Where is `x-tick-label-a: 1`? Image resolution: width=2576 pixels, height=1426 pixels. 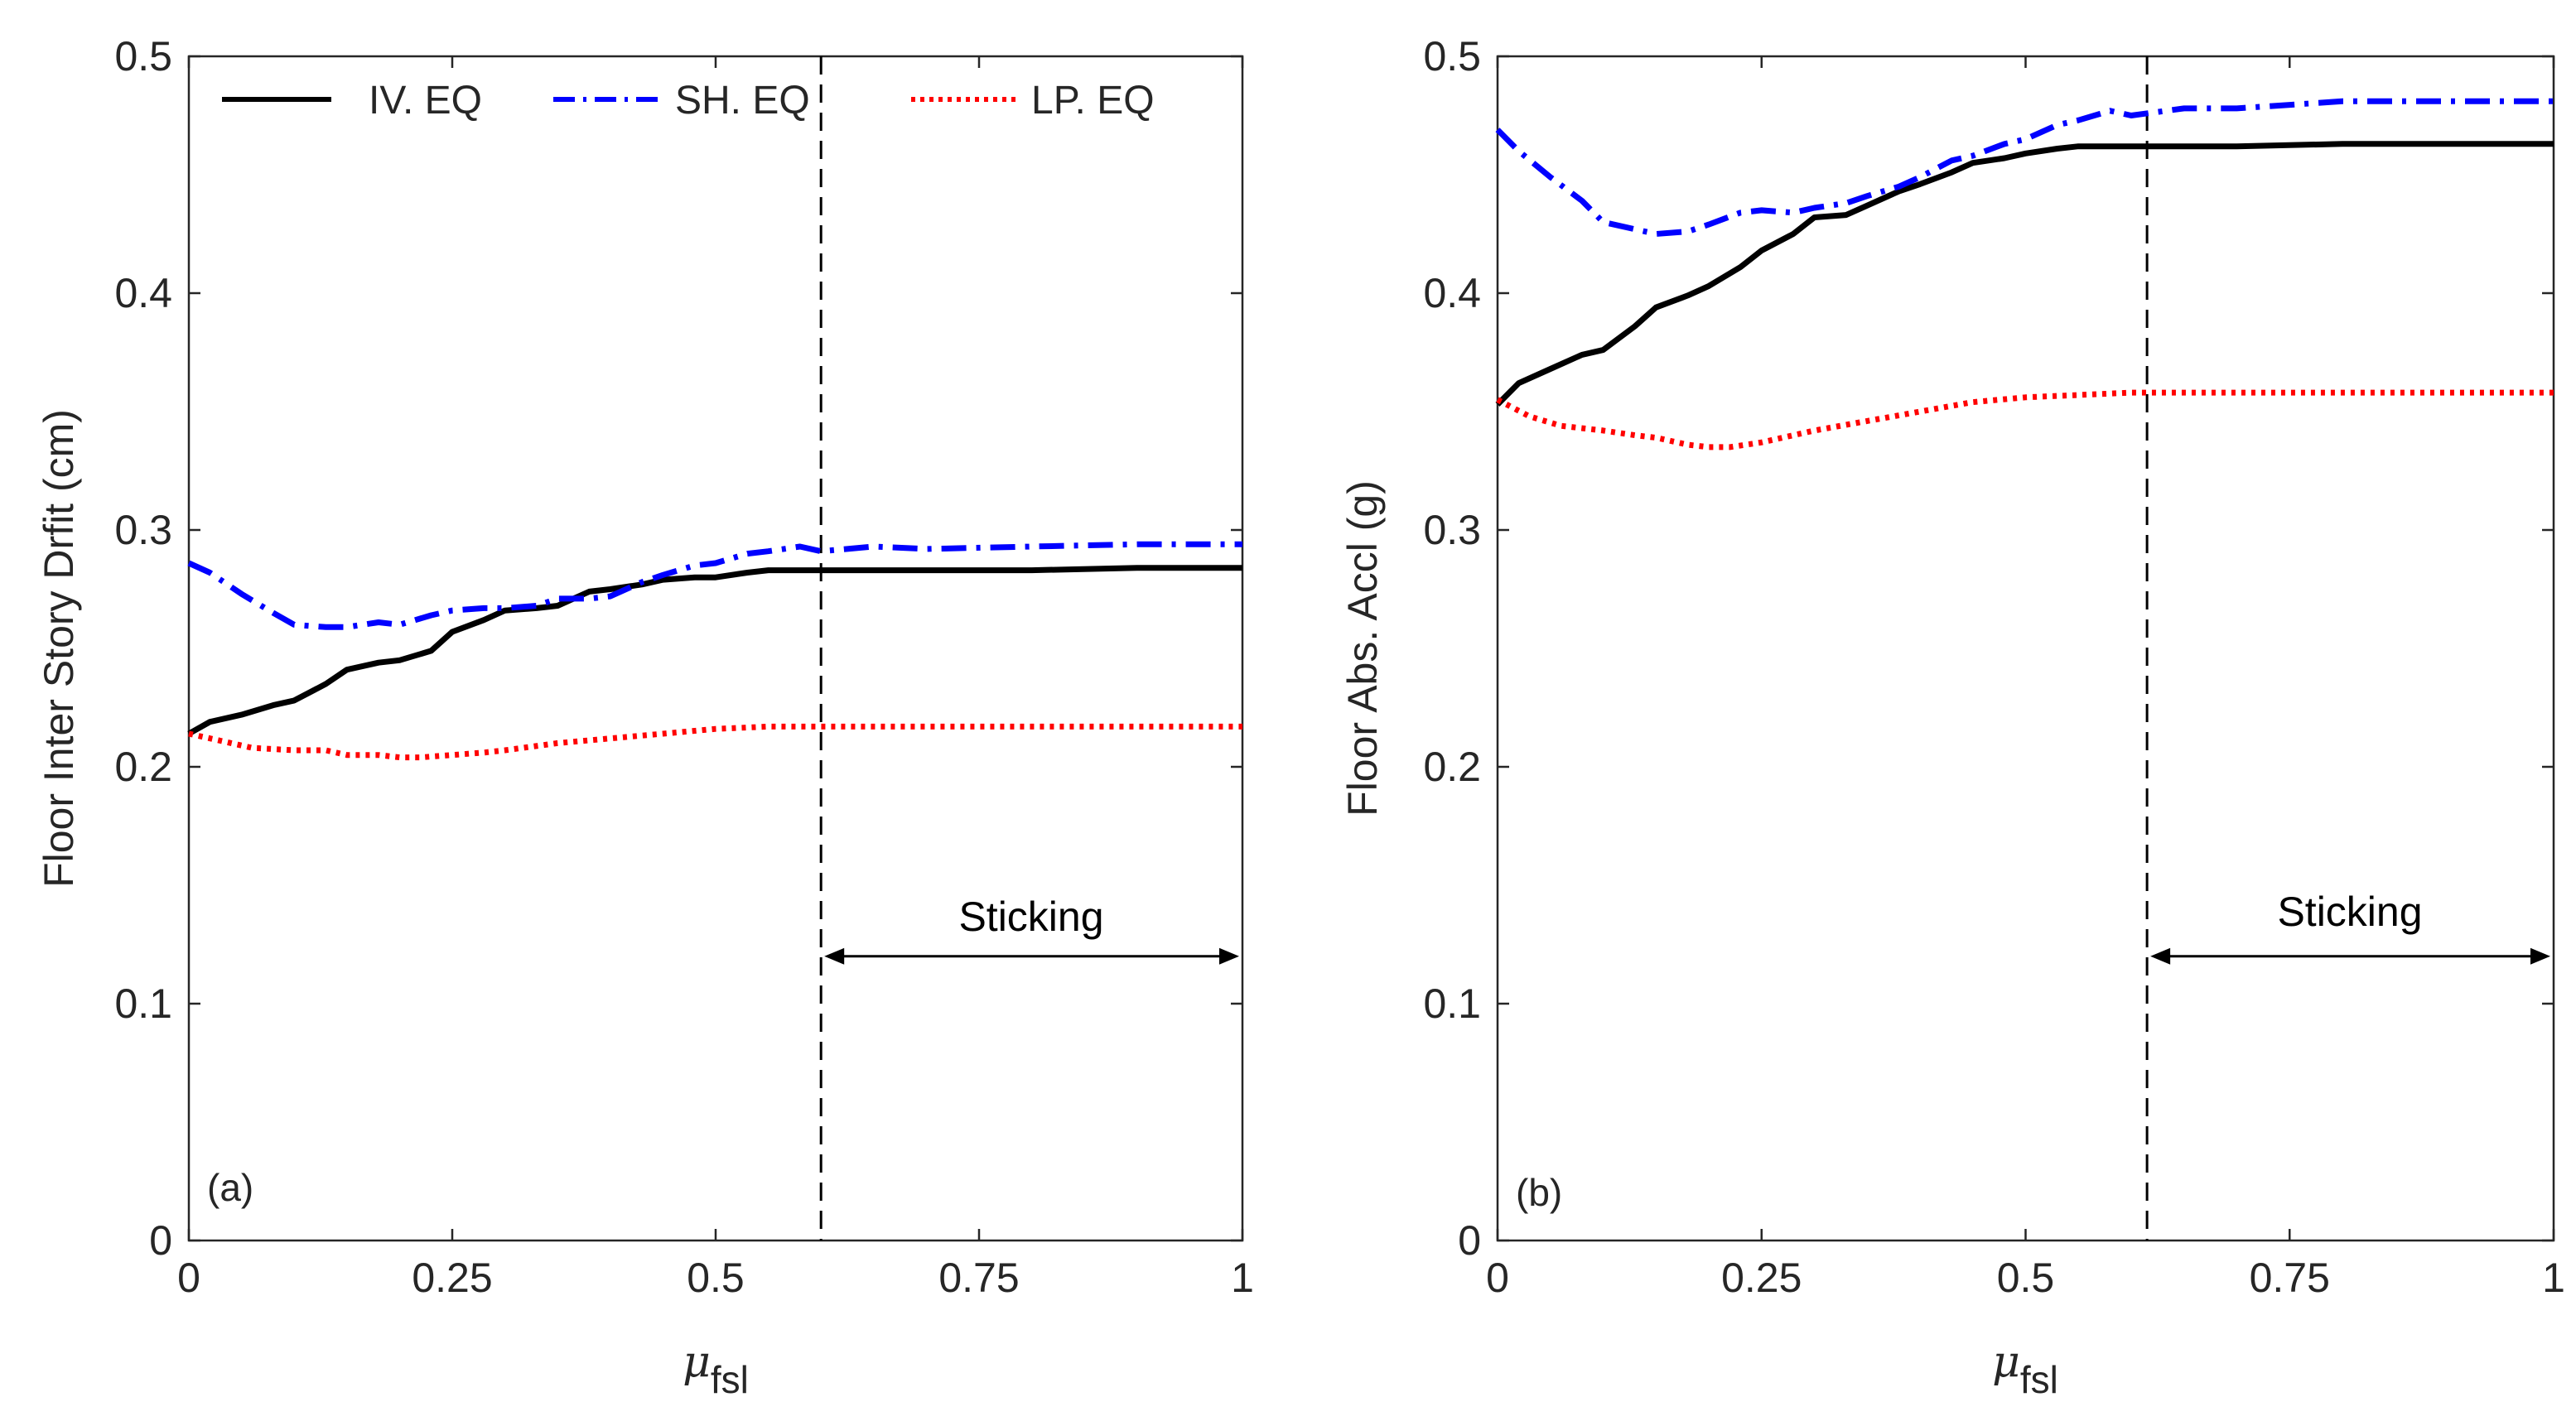
x-tick-label-a: 1 is located at coordinates (1242, 1278).